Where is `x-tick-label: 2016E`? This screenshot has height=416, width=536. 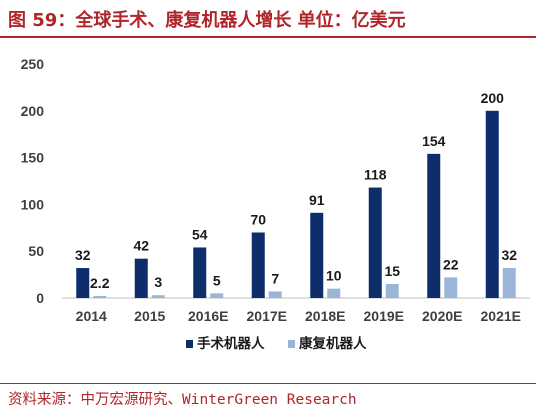 x-tick-label: 2016E is located at coordinates (208, 316).